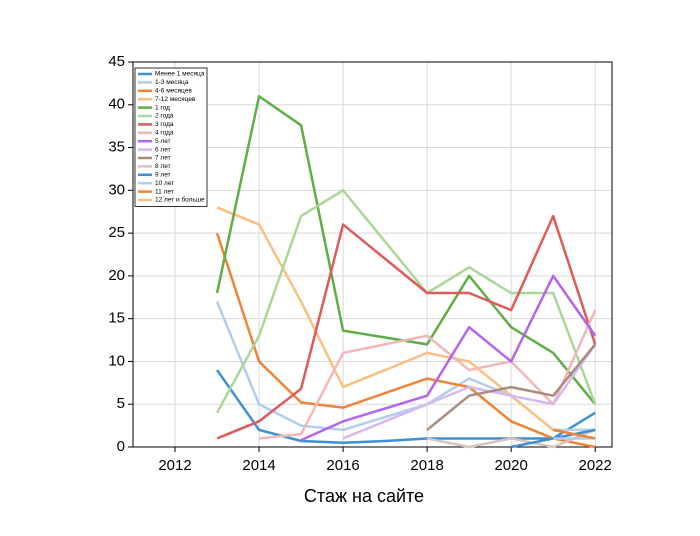  Describe the element at coordinates (258, 465) in the screenshot. I see `x-tick-label: 2014` at that location.